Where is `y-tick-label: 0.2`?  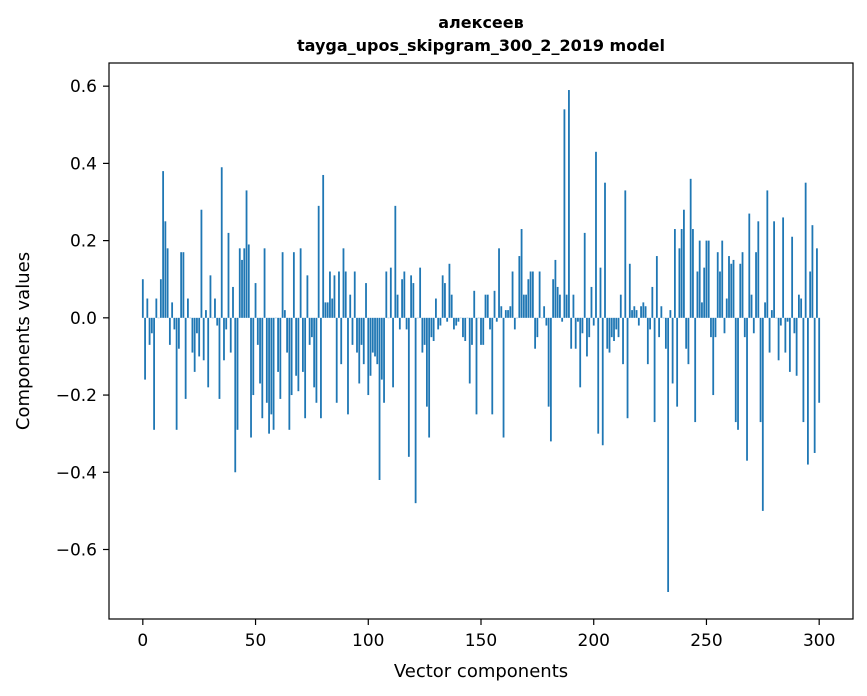
y-tick-label: 0.2 is located at coordinates (83, 242).